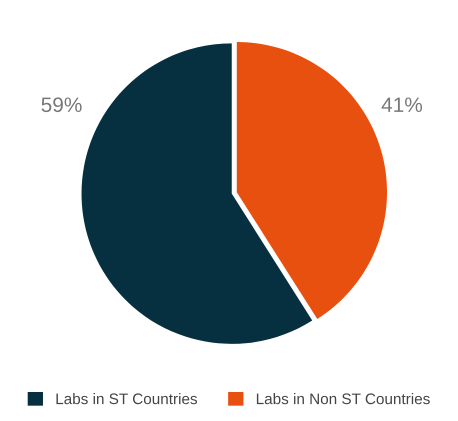 The image size is (458, 421). I want to click on data-label: 41%, so click(402, 104).